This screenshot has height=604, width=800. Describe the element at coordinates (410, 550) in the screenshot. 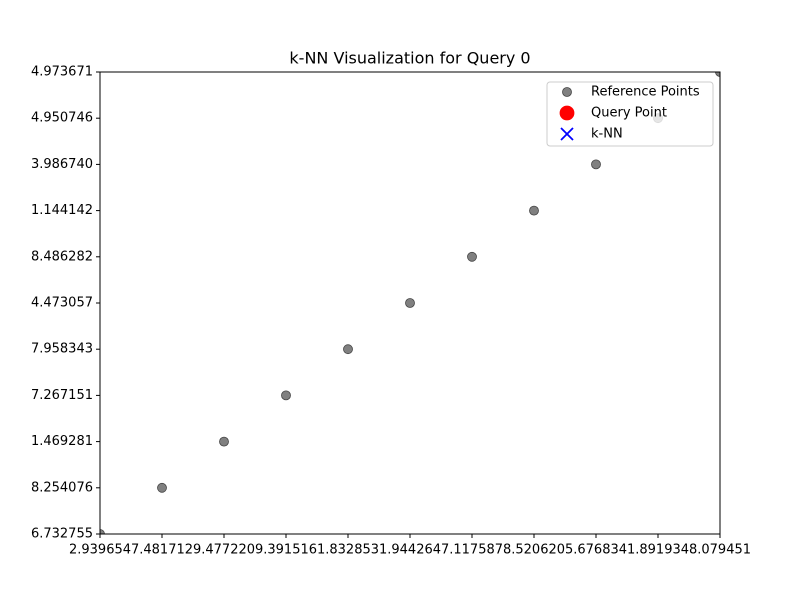

I see `x-tick-label: 1.944264` at that location.